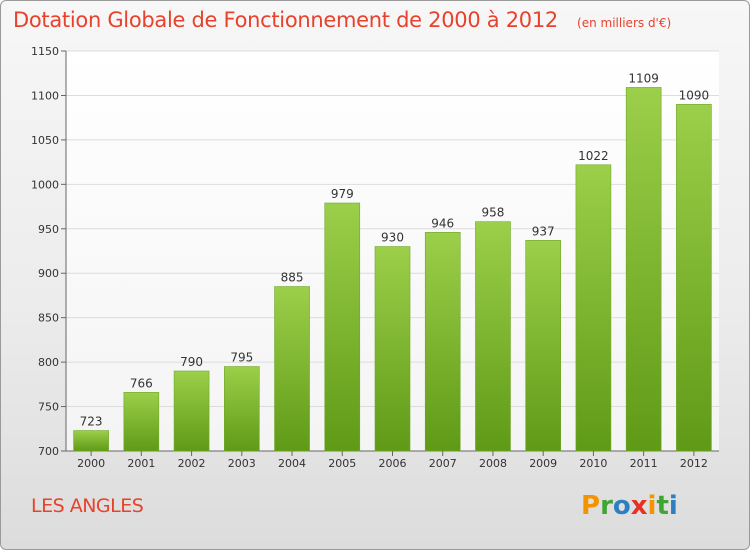 The image size is (750, 550). I want to click on bar-value-label: 1109, so click(643, 78).